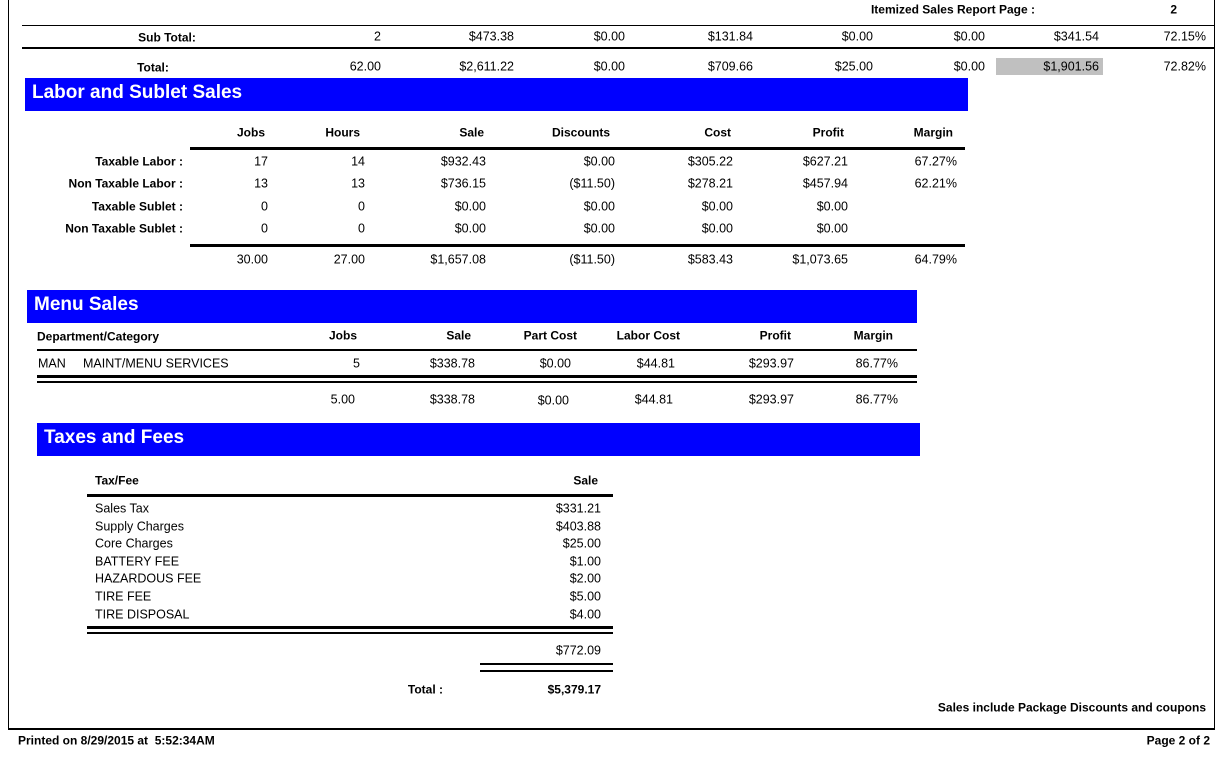 The height and width of the screenshot is (758, 1222). What do you see at coordinates (876, 363) in the screenshot?
I see `cell: 86.77%` at bounding box center [876, 363].